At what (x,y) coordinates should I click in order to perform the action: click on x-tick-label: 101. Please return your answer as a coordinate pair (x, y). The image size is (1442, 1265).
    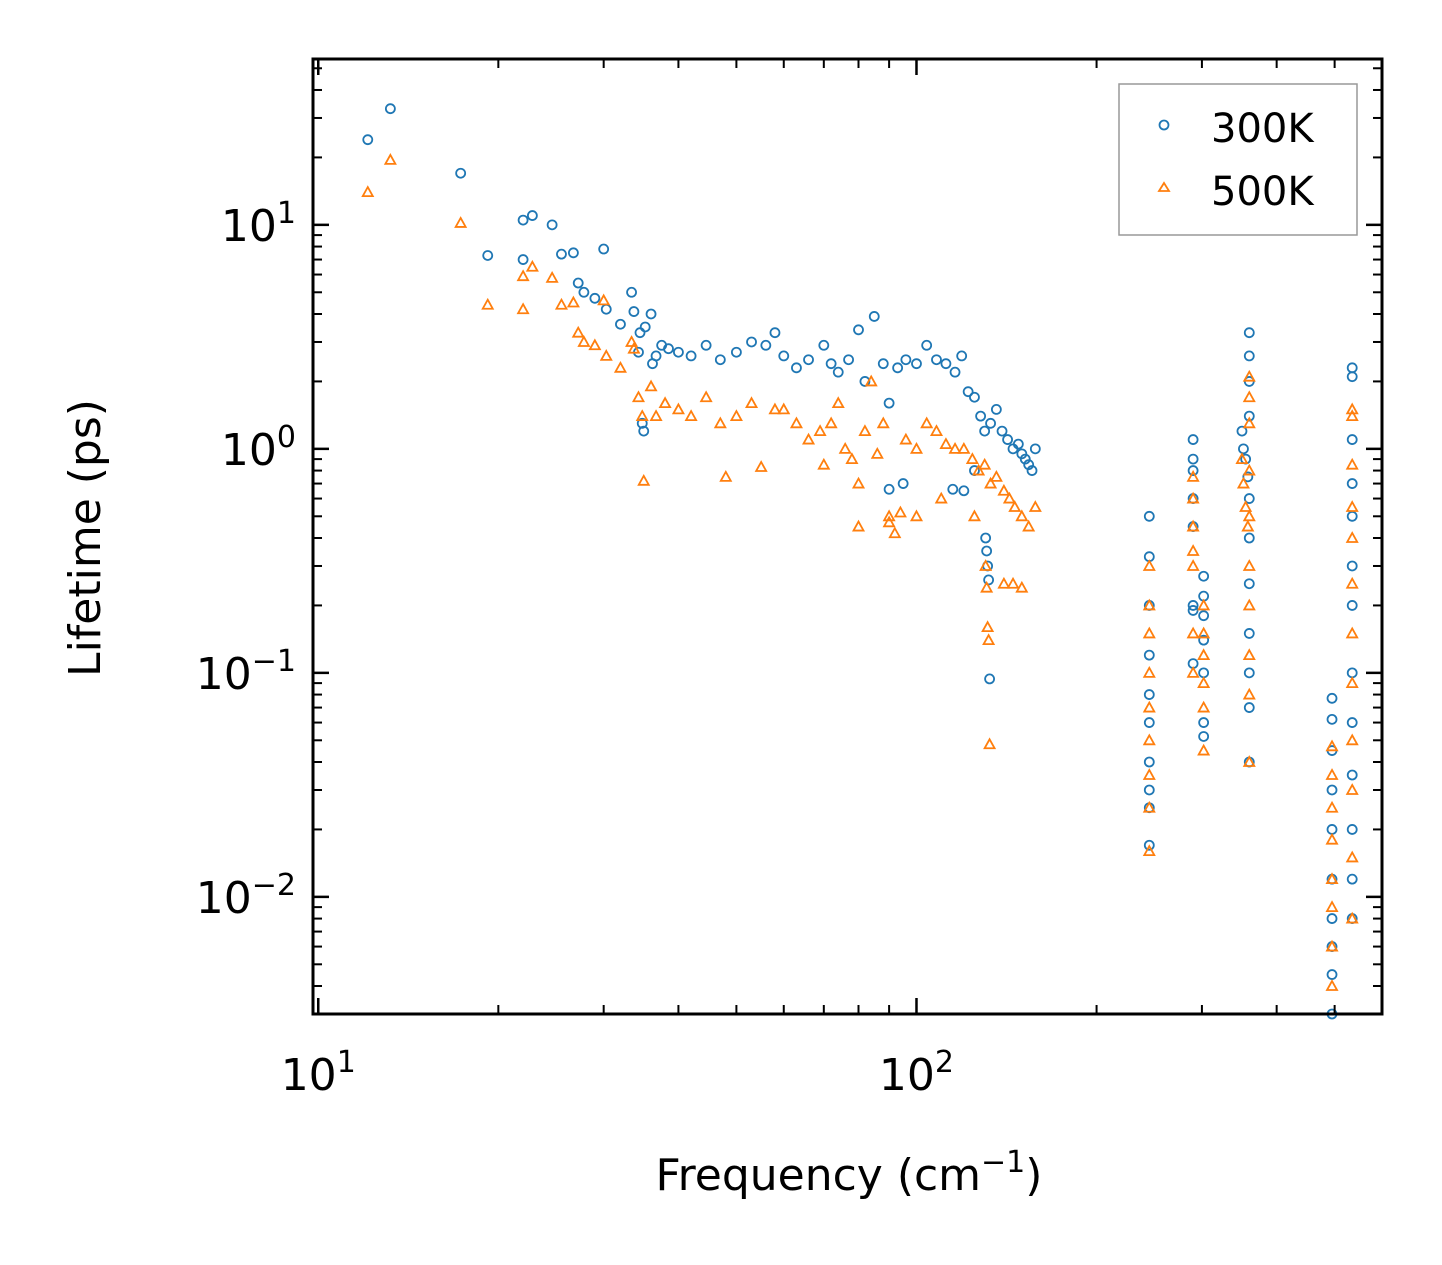
    Looking at the image, I should click on (318, 1073).